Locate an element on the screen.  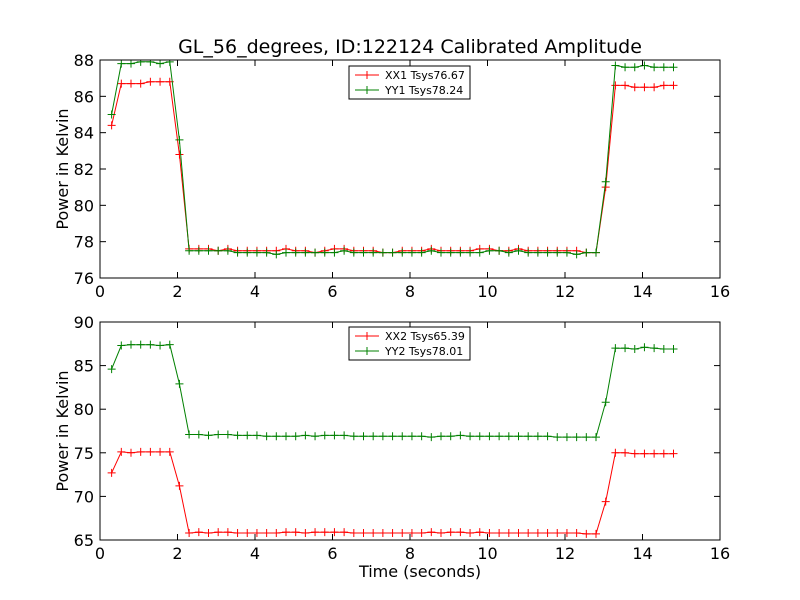
y-tick-label: 84 is located at coordinates (84, 133).